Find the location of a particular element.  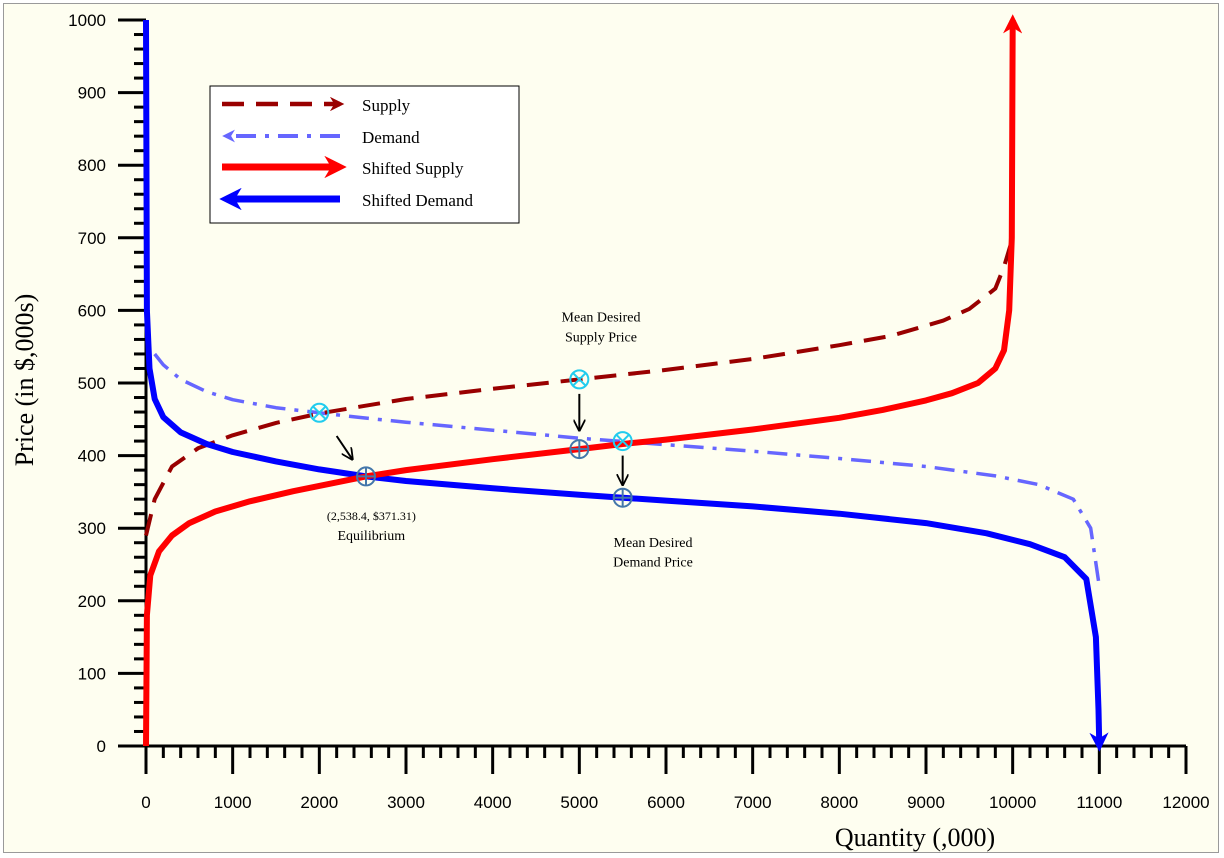

x-tick-label: 6000 is located at coordinates (666, 802).